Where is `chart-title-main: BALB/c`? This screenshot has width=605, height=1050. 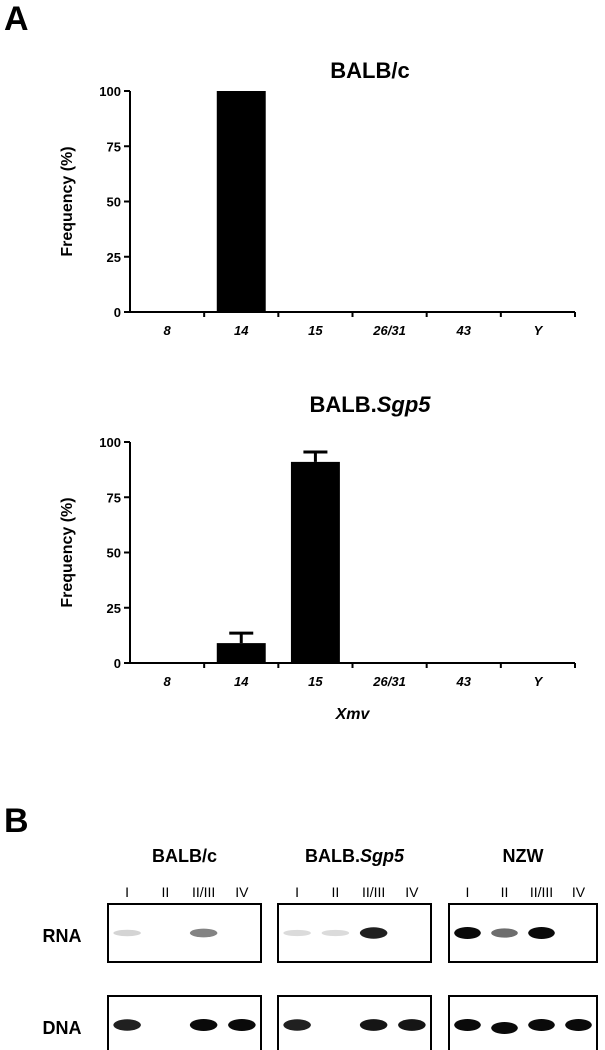
chart-title-main: BALB/c is located at coordinates (369, 70).